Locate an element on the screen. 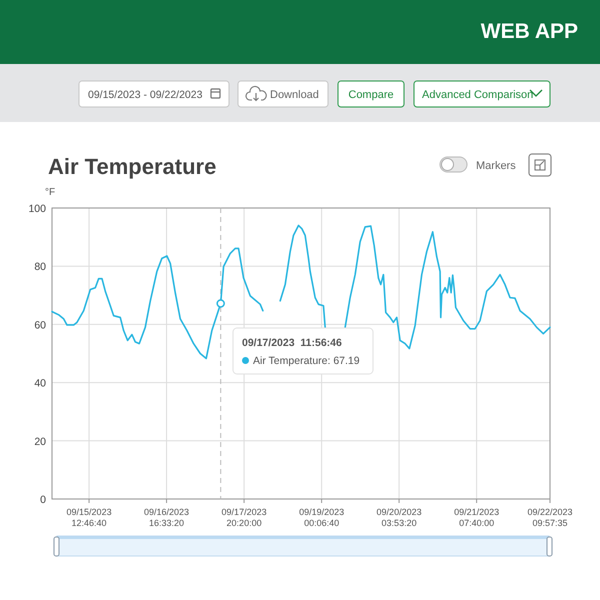  x-tick-label: 09/22/2023 09:57:35 is located at coordinates (550, 517).